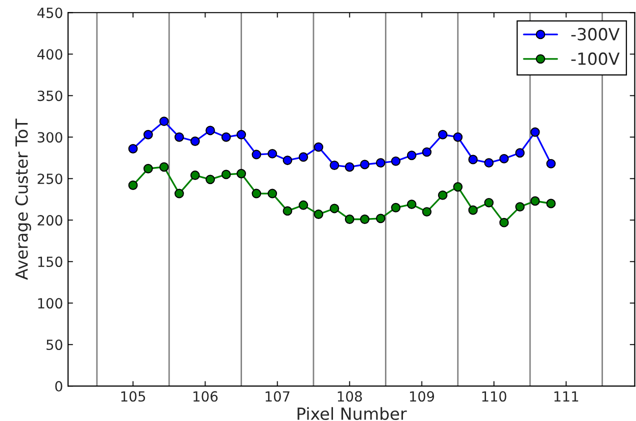 This screenshot has width=636, height=421. Describe the element at coordinates (50, 303) in the screenshot. I see `y-tick-label: 100` at that location.